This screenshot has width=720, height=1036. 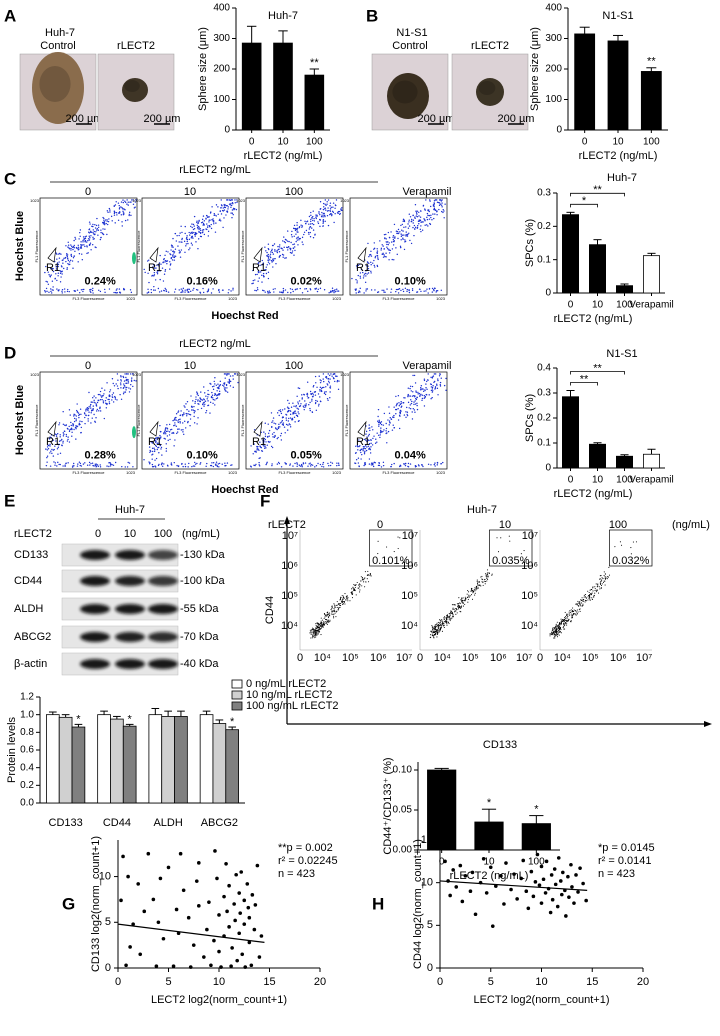 I want to click on bar, so click(x=155, y=759).